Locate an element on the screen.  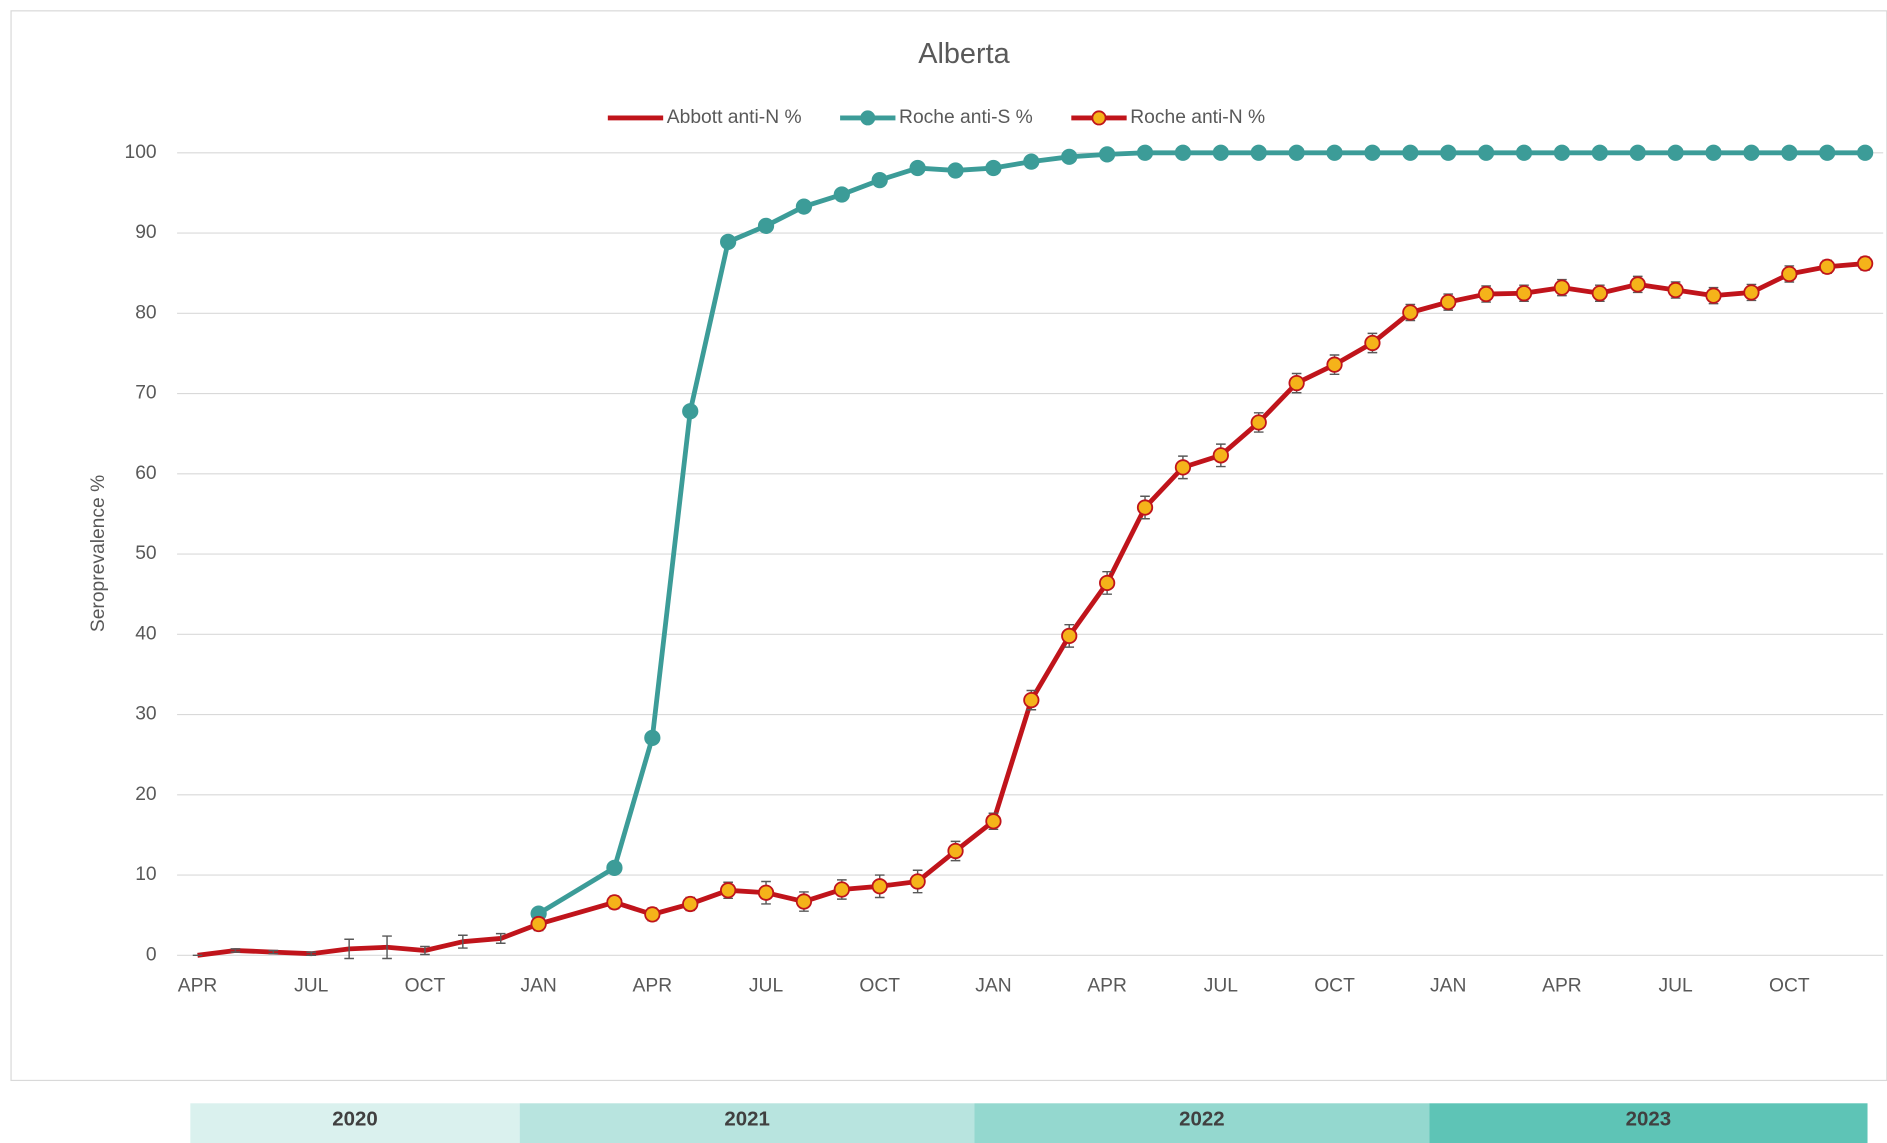
year-label: 2020 is located at coordinates (354, 1119).